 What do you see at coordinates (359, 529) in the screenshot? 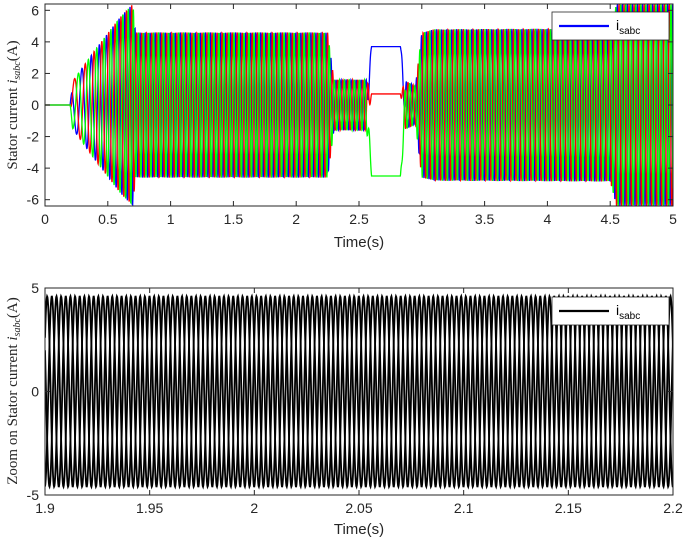
I see `bottom-x-axis-label: Time(s)` at bounding box center [359, 529].